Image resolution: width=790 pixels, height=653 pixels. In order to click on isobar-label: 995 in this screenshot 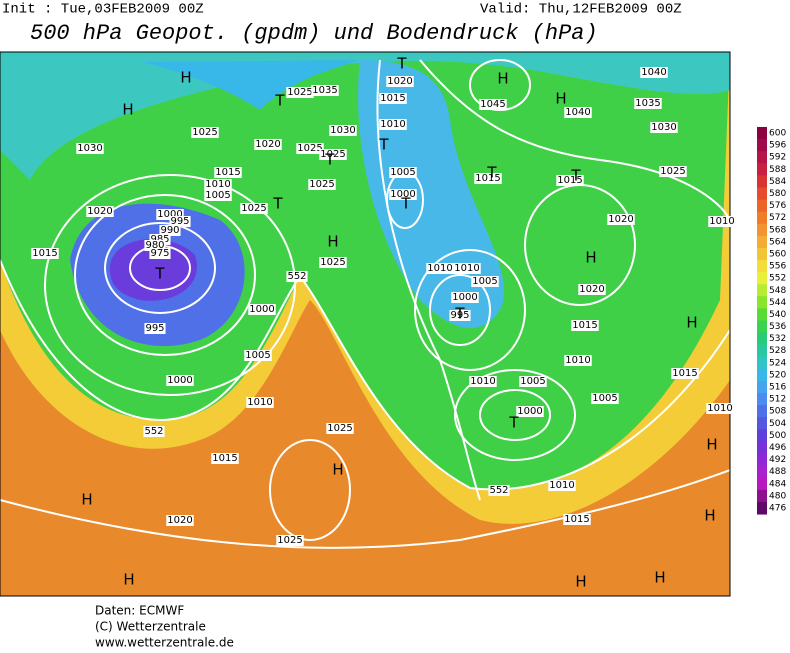, I will do `click(154, 328)`.